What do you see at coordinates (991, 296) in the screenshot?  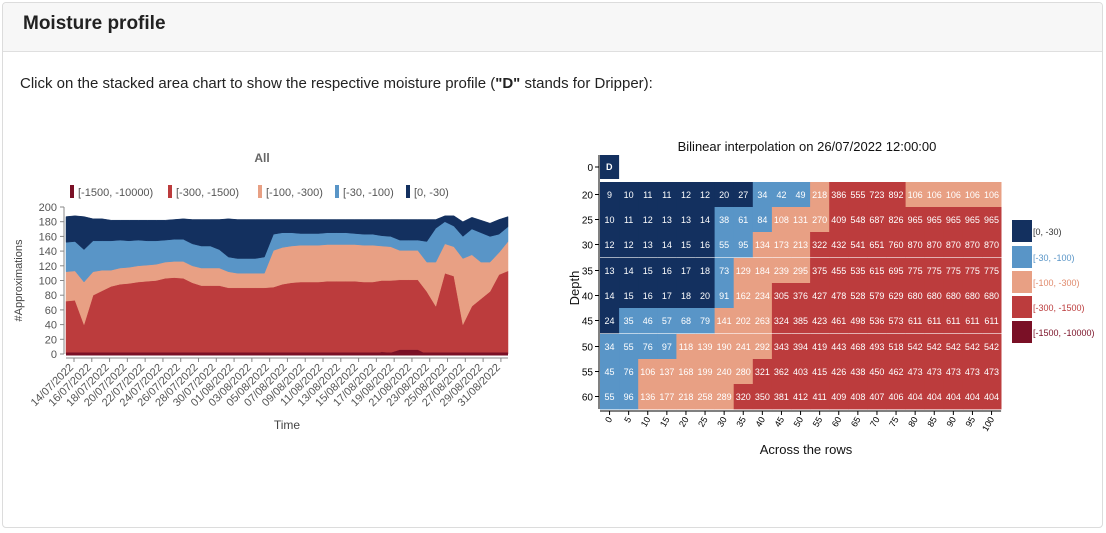 I see `cell-value: 680` at bounding box center [991, 296].